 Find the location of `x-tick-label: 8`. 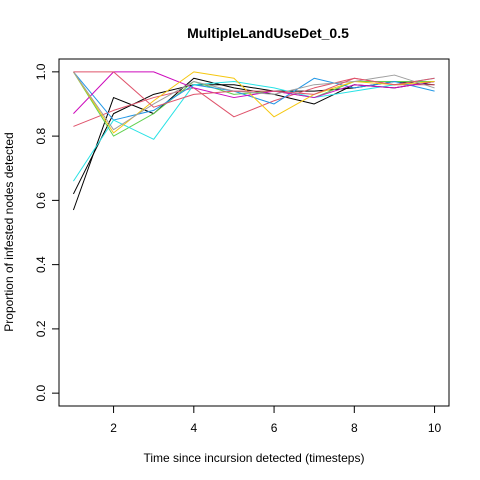

x-tick-label: 8 is located at coordinates (354, 428).